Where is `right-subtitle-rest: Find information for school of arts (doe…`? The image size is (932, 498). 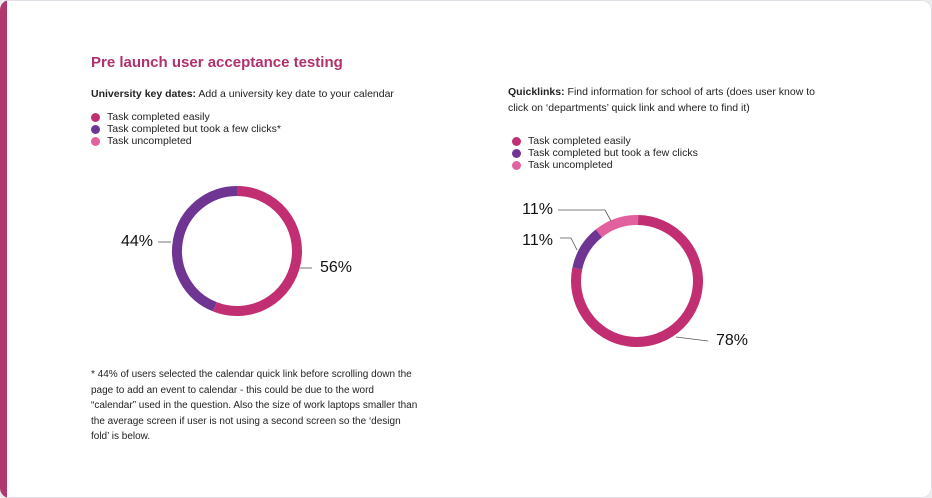
right-subtitle-rest: Find information for school of arts (doe… is located at coordinates (661, 100).